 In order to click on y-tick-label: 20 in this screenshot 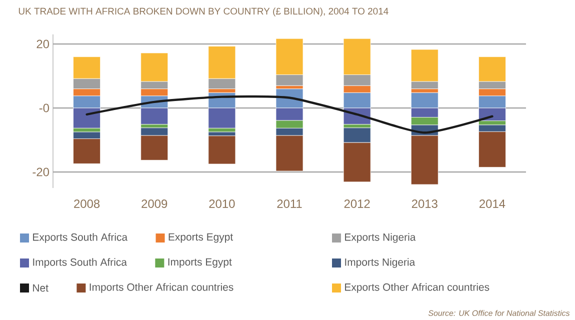, I will do `click(43, 44)`.